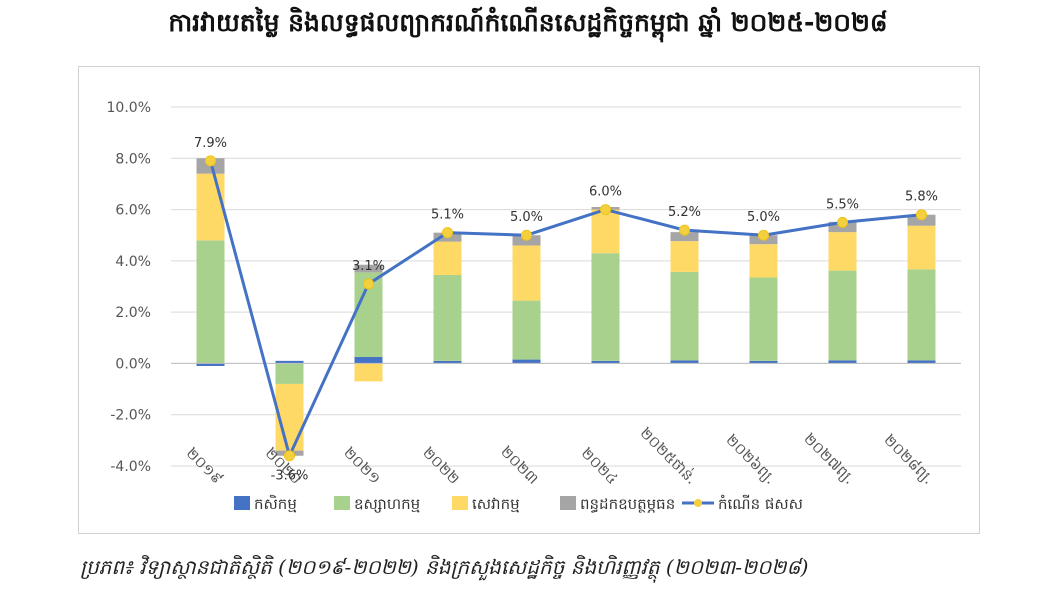  Describe the element at coordinates (605, 192) in the screenshot. I see `data-label: 6.0%` at that location.